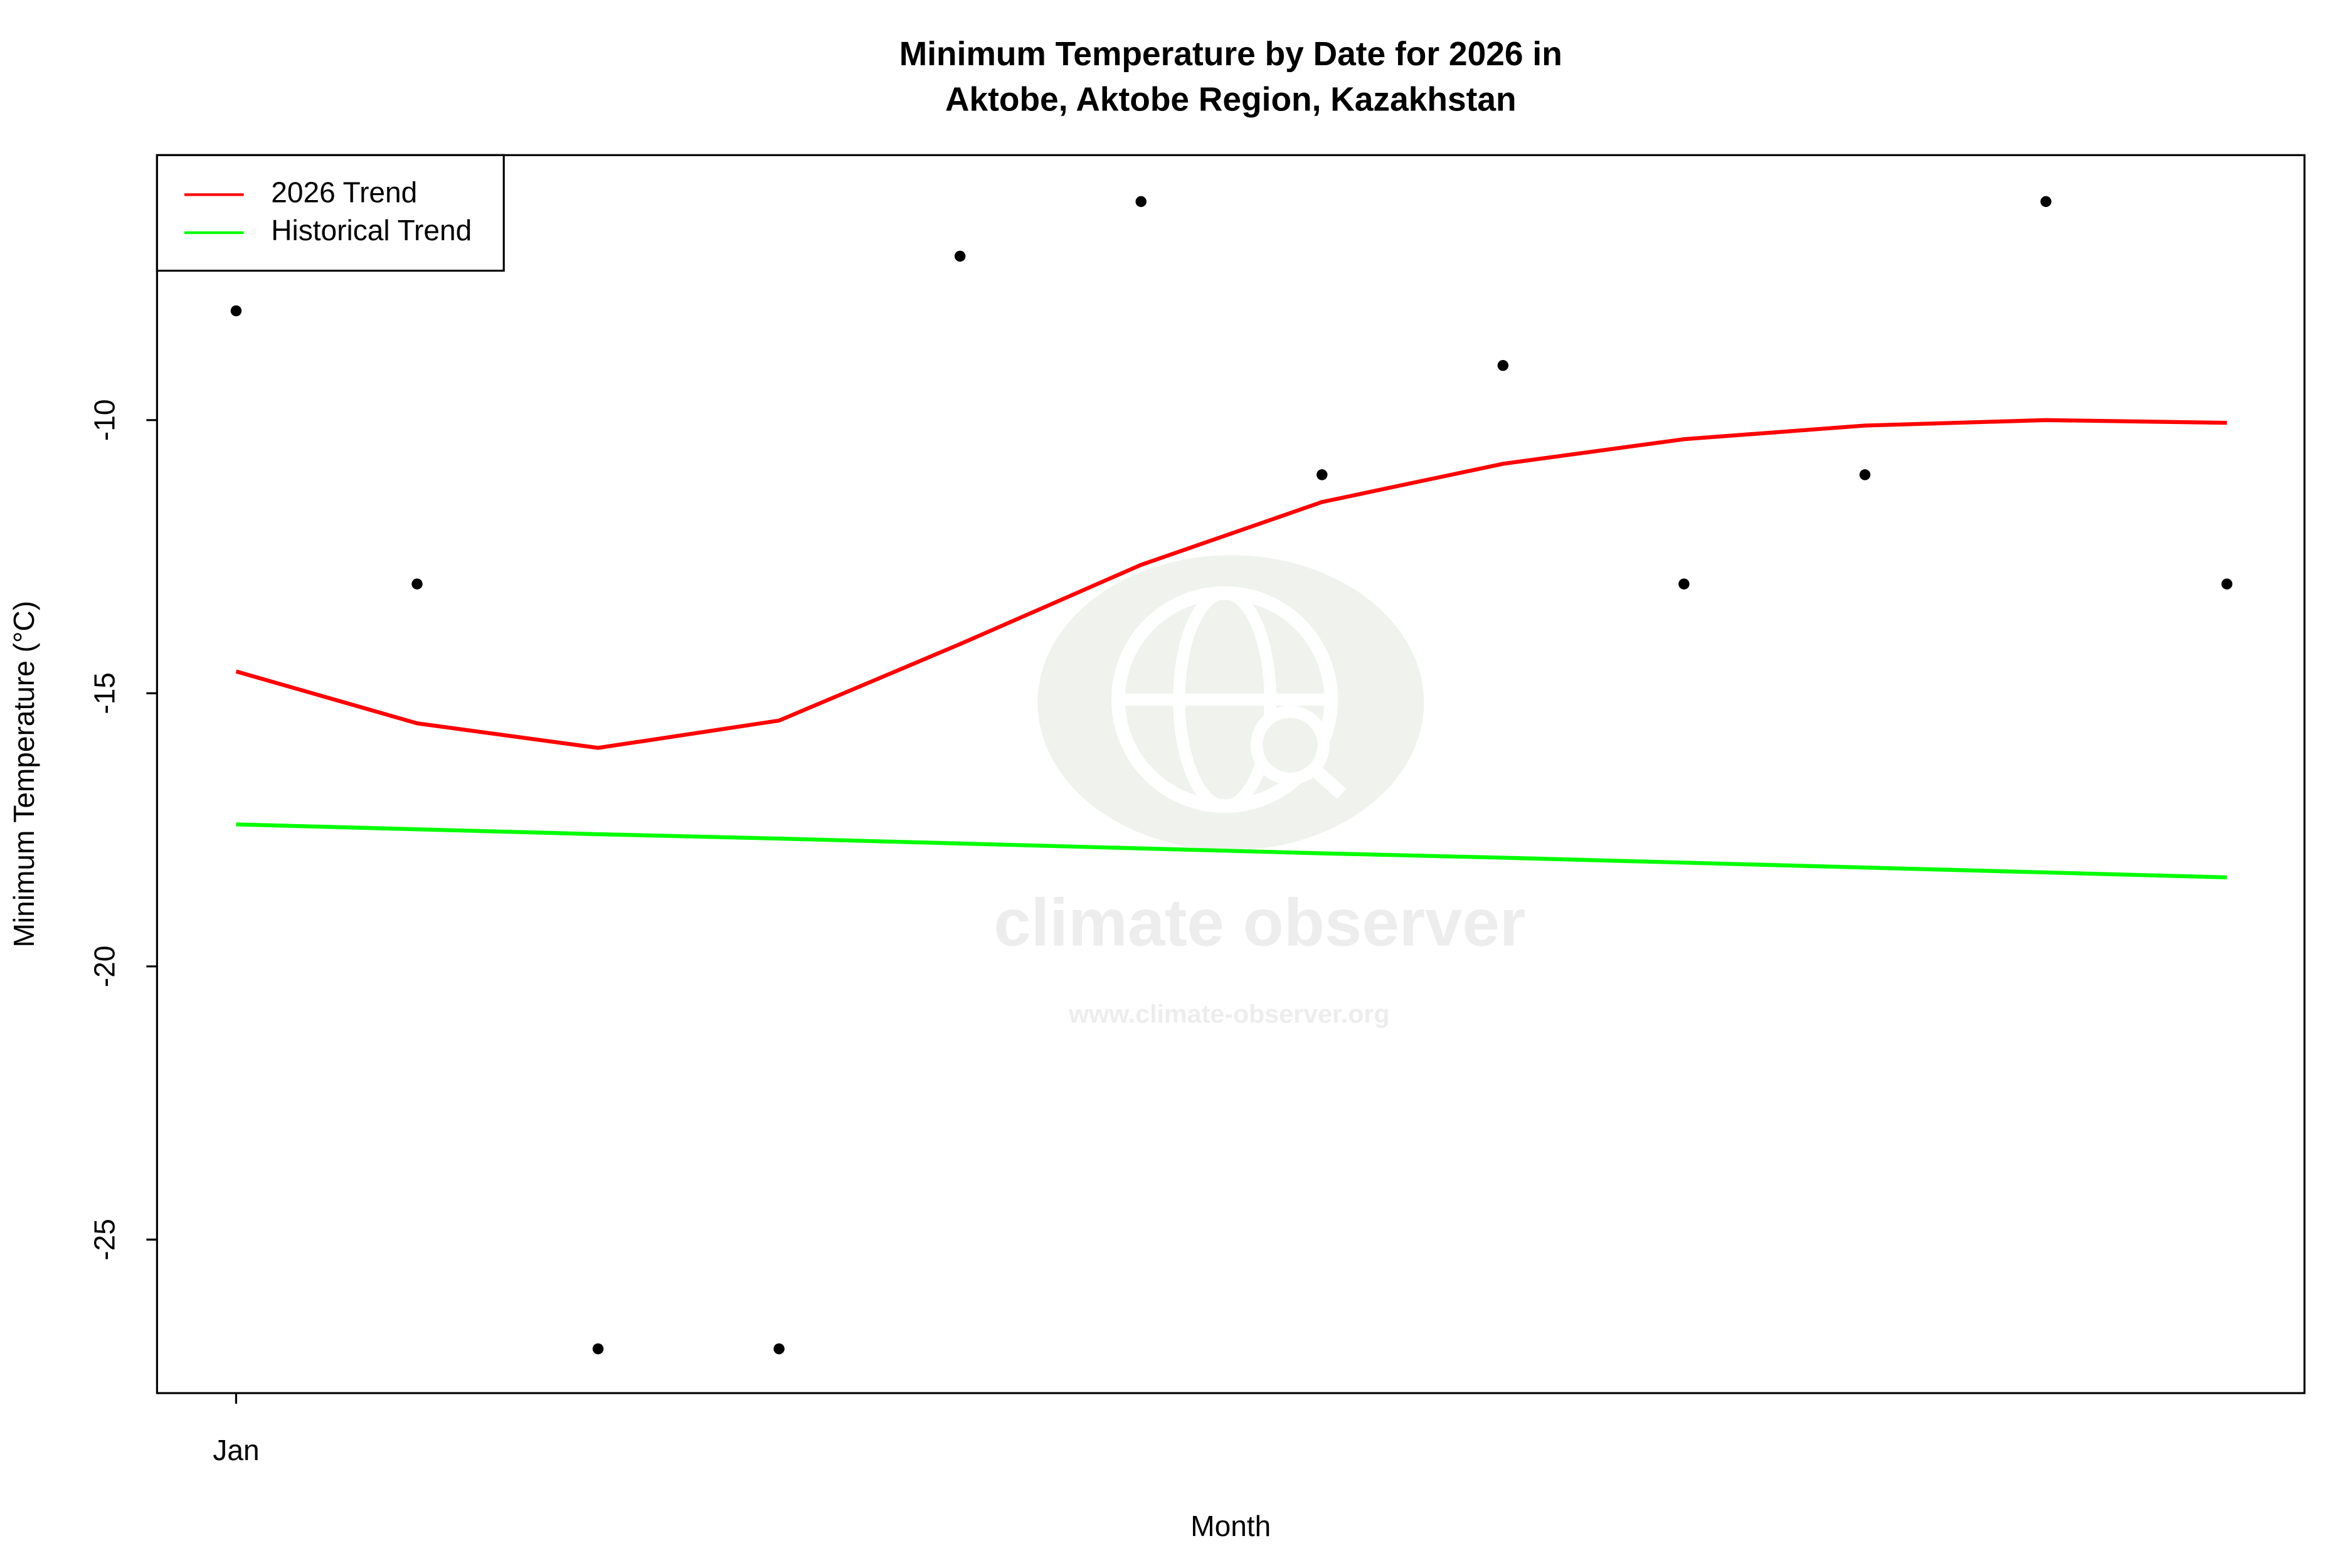 Image resolution: width=2352 pixels, height=1568 pixels. I want to click on legend-label: 2026 Trend, so click(344, 192).